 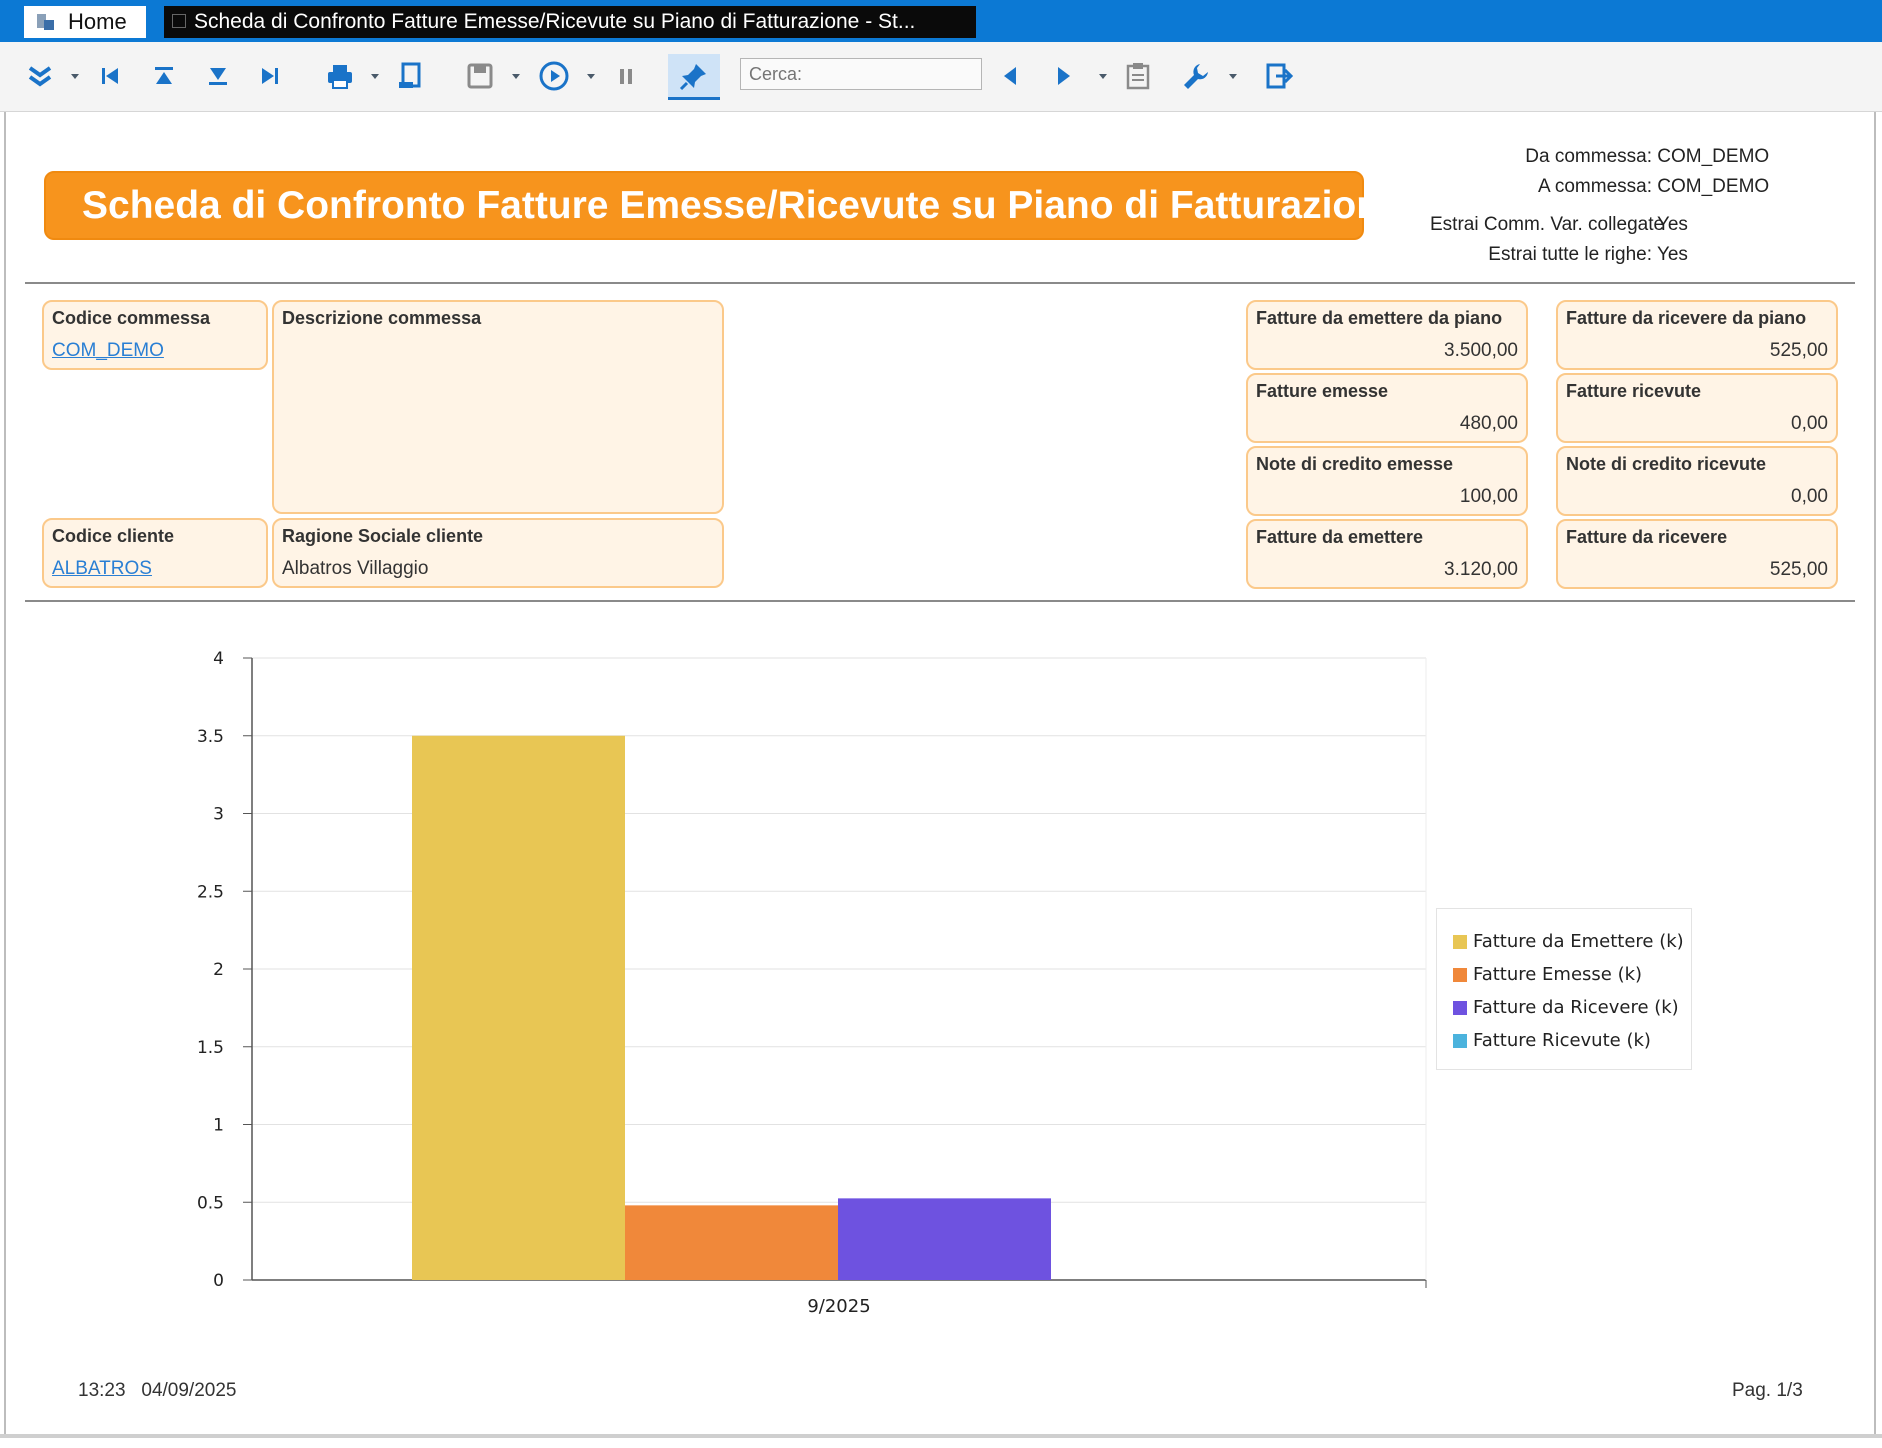 What do you see at coordinates (382, 318) in the screenshot?
I see `box-label: Descrizione commessa` at bounding box center [382, 318].